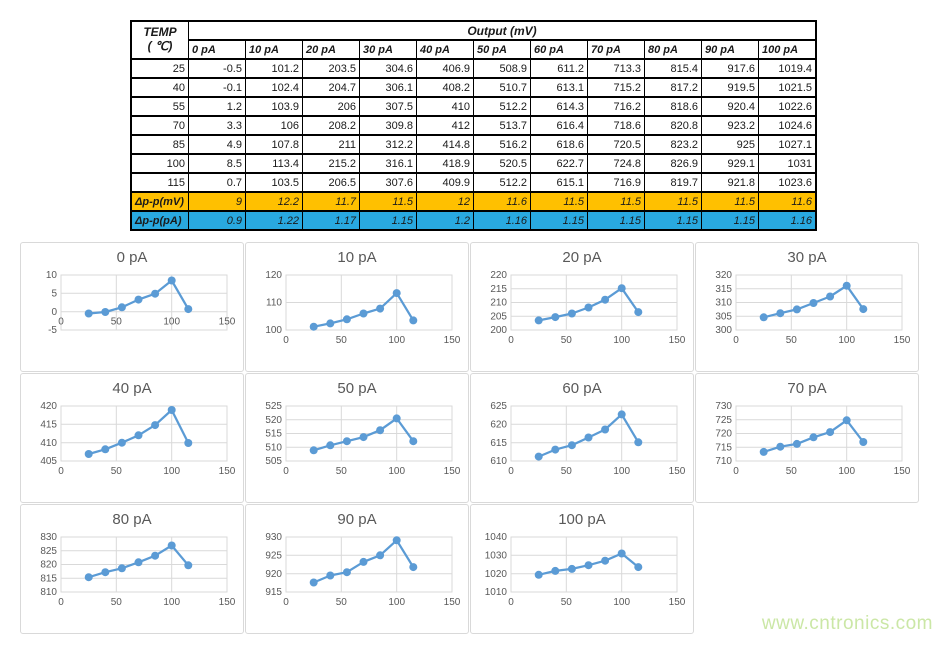 This screenshot has width=947, height=646. Describe the element at coordinates (723, 461) in the screenshot. I see `svg-text: 710` at that location.